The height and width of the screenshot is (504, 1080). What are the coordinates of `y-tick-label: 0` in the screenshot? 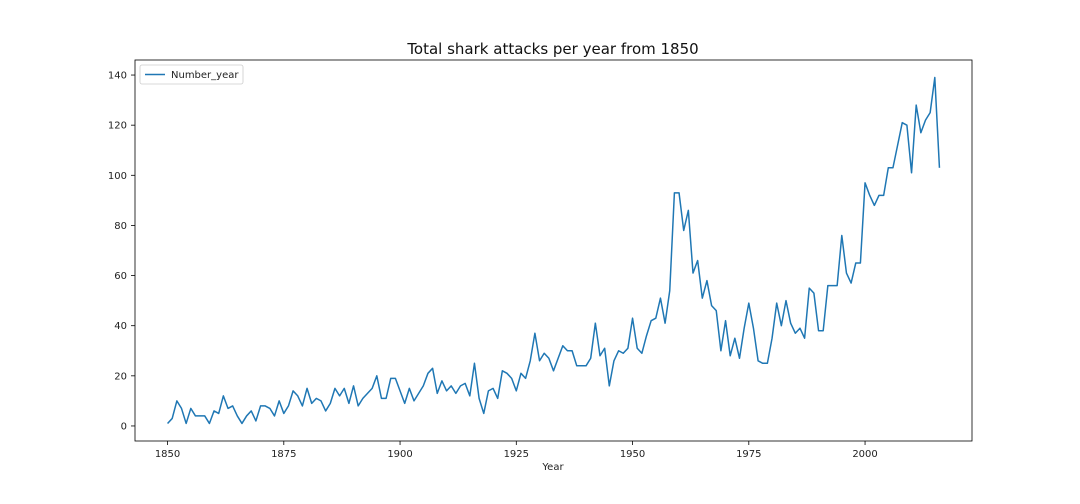 It's located at (124, 426).